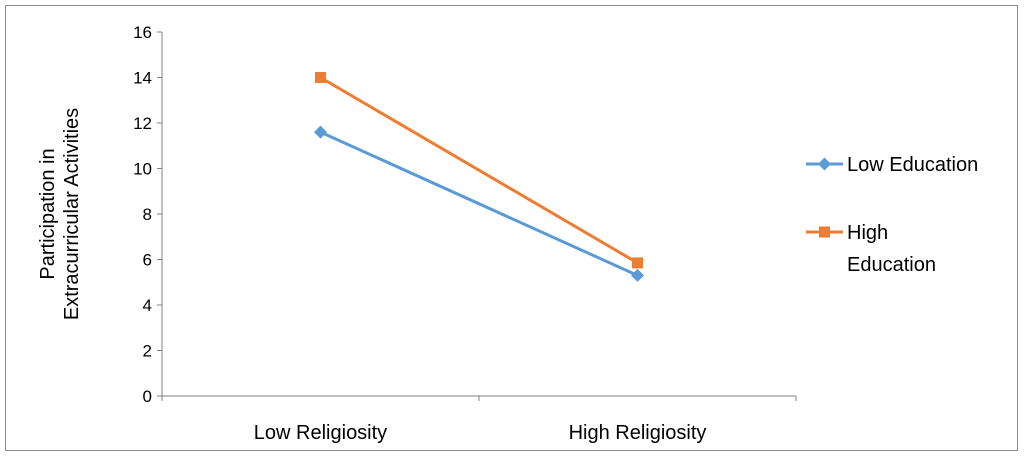 This screenshot has height=457, width=1024. What do you see at coordinates (479, 420) in the screenshot?
I see `x-ticks: Low Religiosity High Religiosity` at bounding box center [479, 420].